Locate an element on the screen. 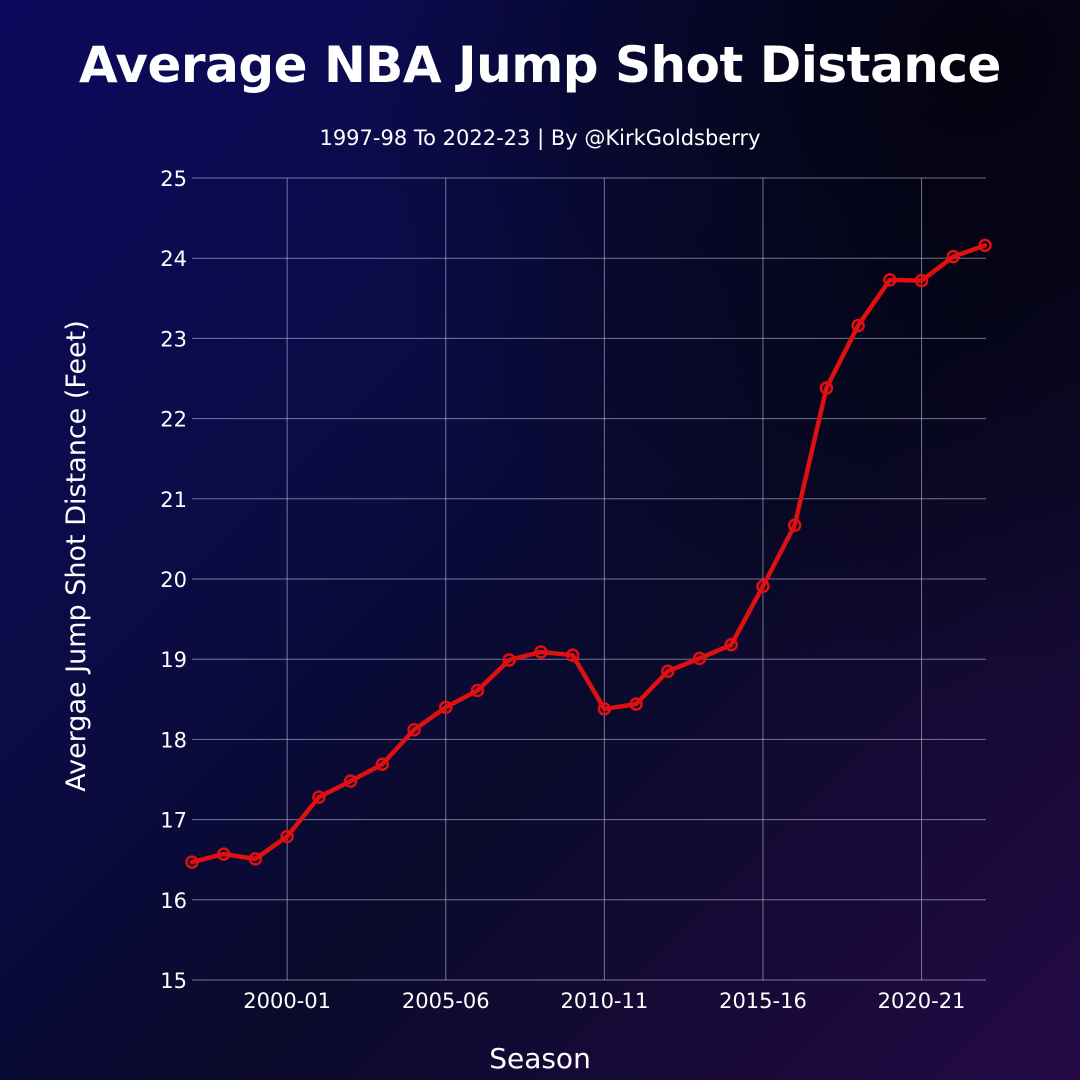 This screenshot has width=1080, height=1080. x-axis-label: Season is located at coordinates (540, 1058).